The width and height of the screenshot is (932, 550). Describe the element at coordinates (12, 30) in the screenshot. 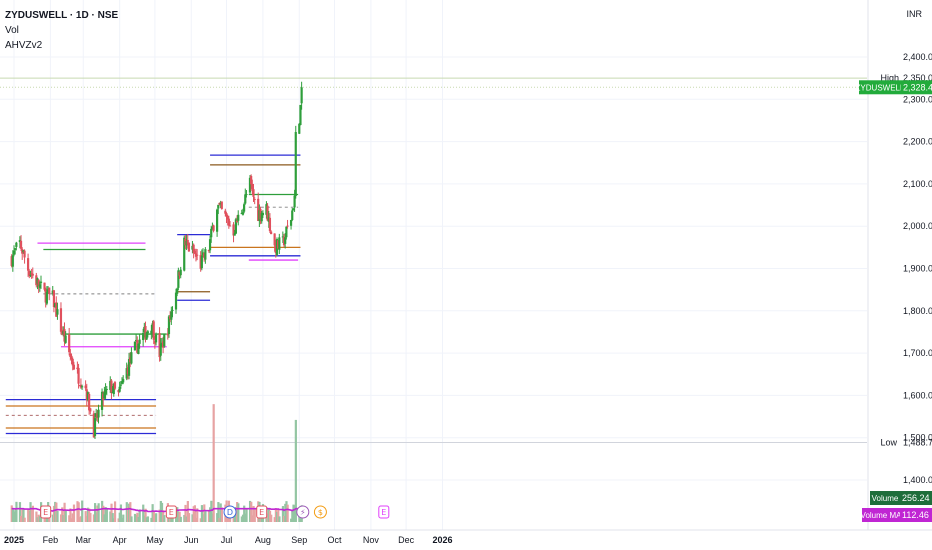

I see `indicator-volume-label: Vol` at that location.